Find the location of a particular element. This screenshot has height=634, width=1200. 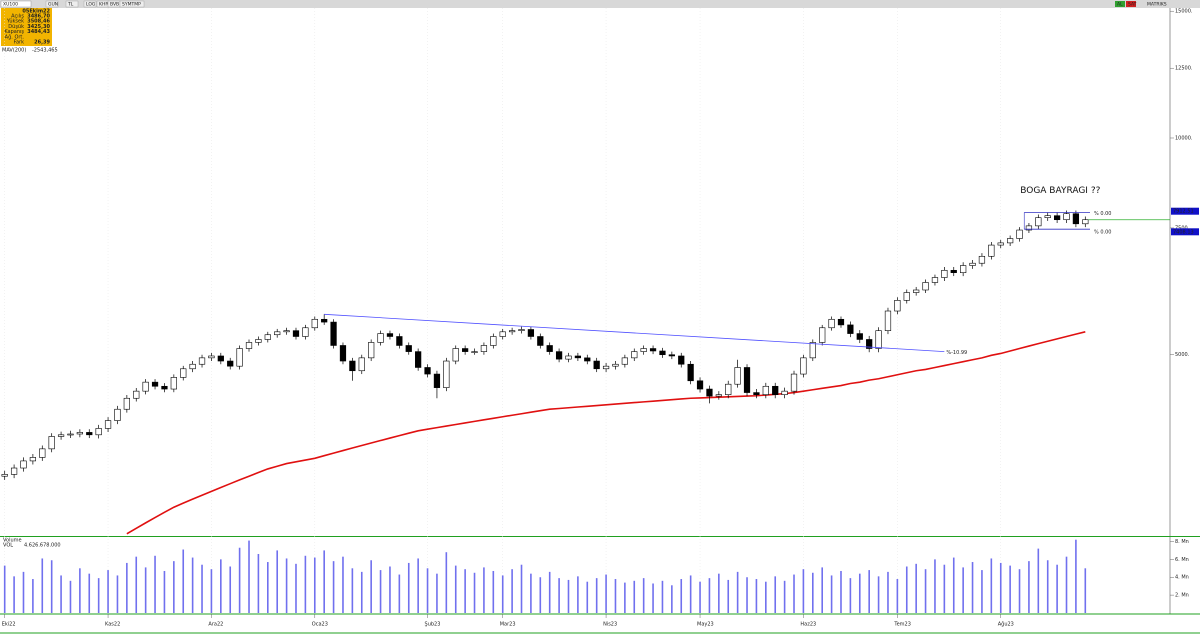

toolbar-item: LOG is located at coordinates (91, 5).